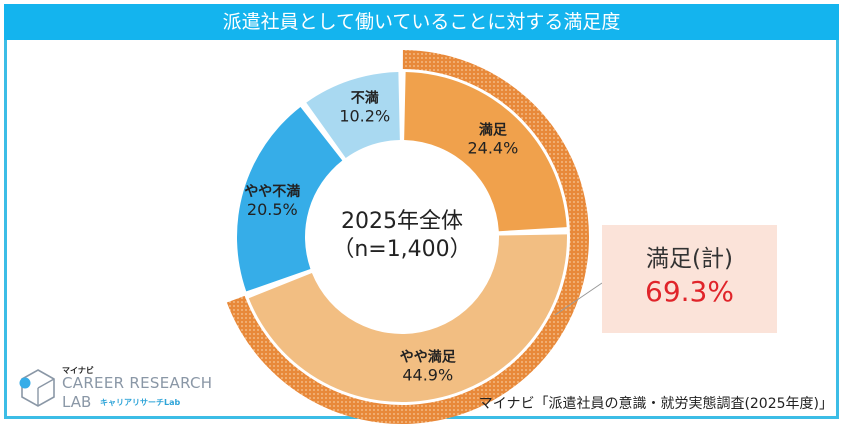 The image size is (845, 425). I want to click on career-research-lab-logo: マイナビ CAREER RESEARCH LAB キャリアリサーチLab, so click(116, 387).